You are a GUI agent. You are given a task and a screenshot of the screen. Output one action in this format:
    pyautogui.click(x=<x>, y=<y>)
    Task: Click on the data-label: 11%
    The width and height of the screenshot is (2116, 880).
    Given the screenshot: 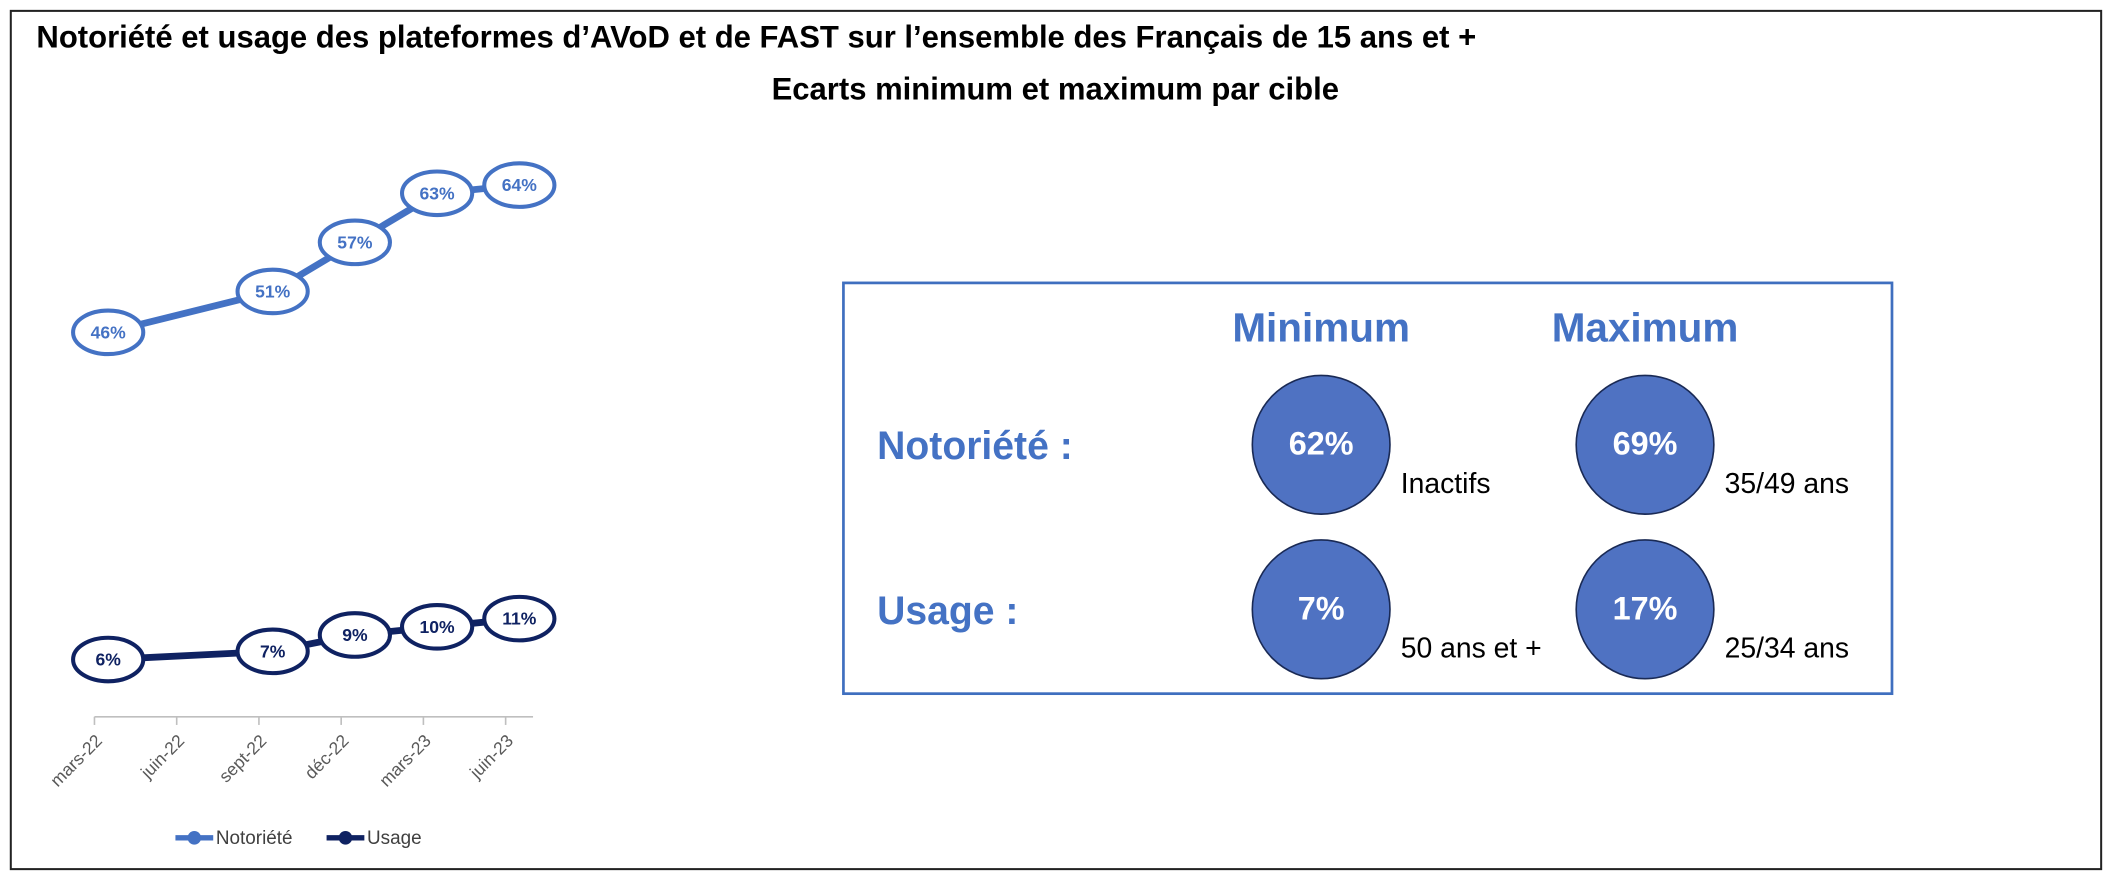 What is the action you would take?
    pyautogui.click(x=519, y=619)
    